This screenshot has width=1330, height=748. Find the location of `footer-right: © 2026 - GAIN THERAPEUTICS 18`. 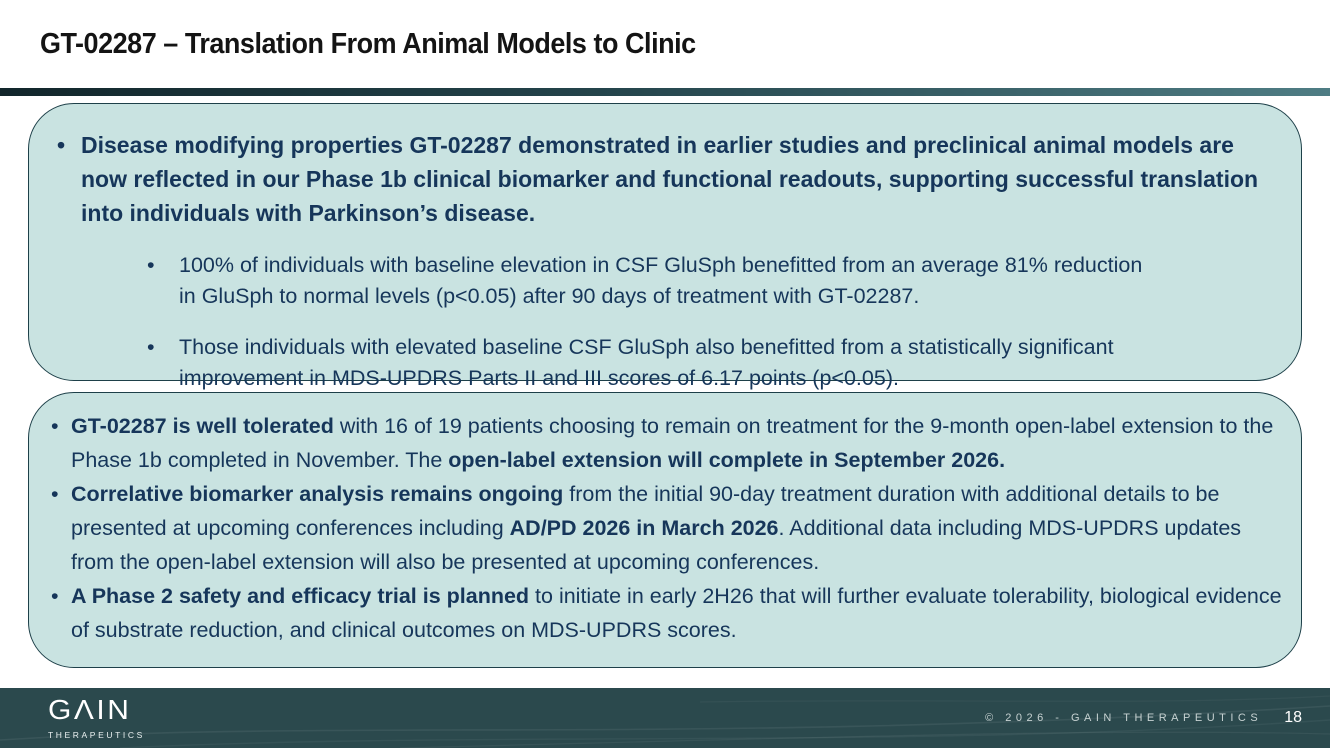

footer-right: © 2026 - GAIN THERAPEUTICS 18 is located at coordinates (1143, 718).